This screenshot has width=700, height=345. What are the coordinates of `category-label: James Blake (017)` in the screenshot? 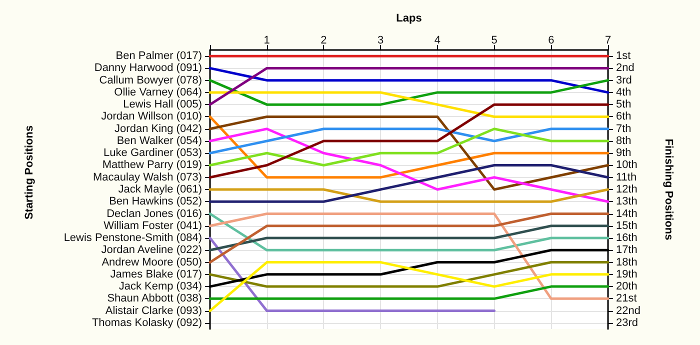 It's located at (156, 274).